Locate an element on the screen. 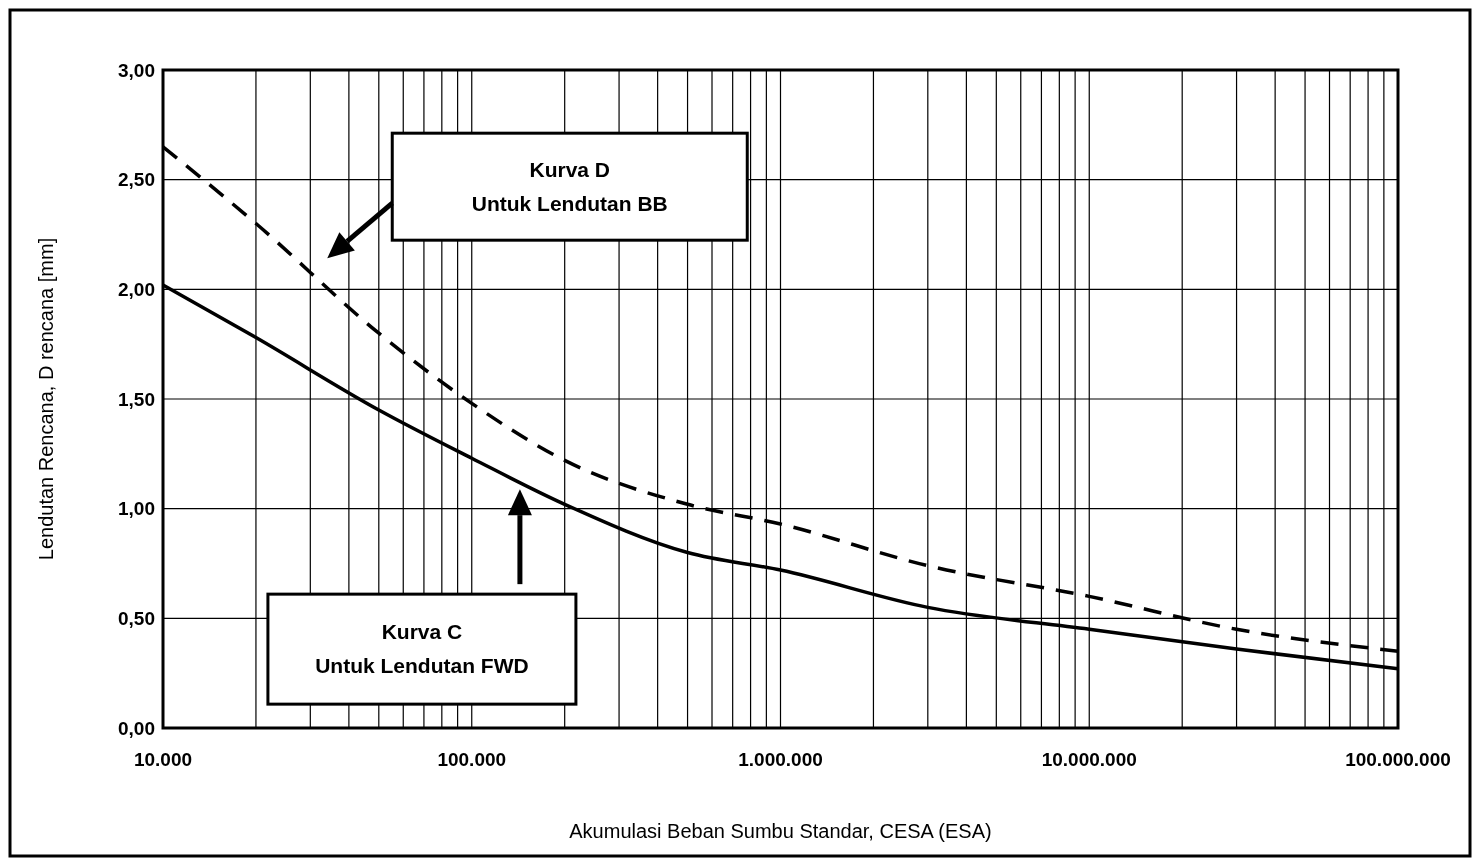 The width and height of the screenshot is (1480, 866). y-tick-label: 2,00 is located at coordinates (136, 289).